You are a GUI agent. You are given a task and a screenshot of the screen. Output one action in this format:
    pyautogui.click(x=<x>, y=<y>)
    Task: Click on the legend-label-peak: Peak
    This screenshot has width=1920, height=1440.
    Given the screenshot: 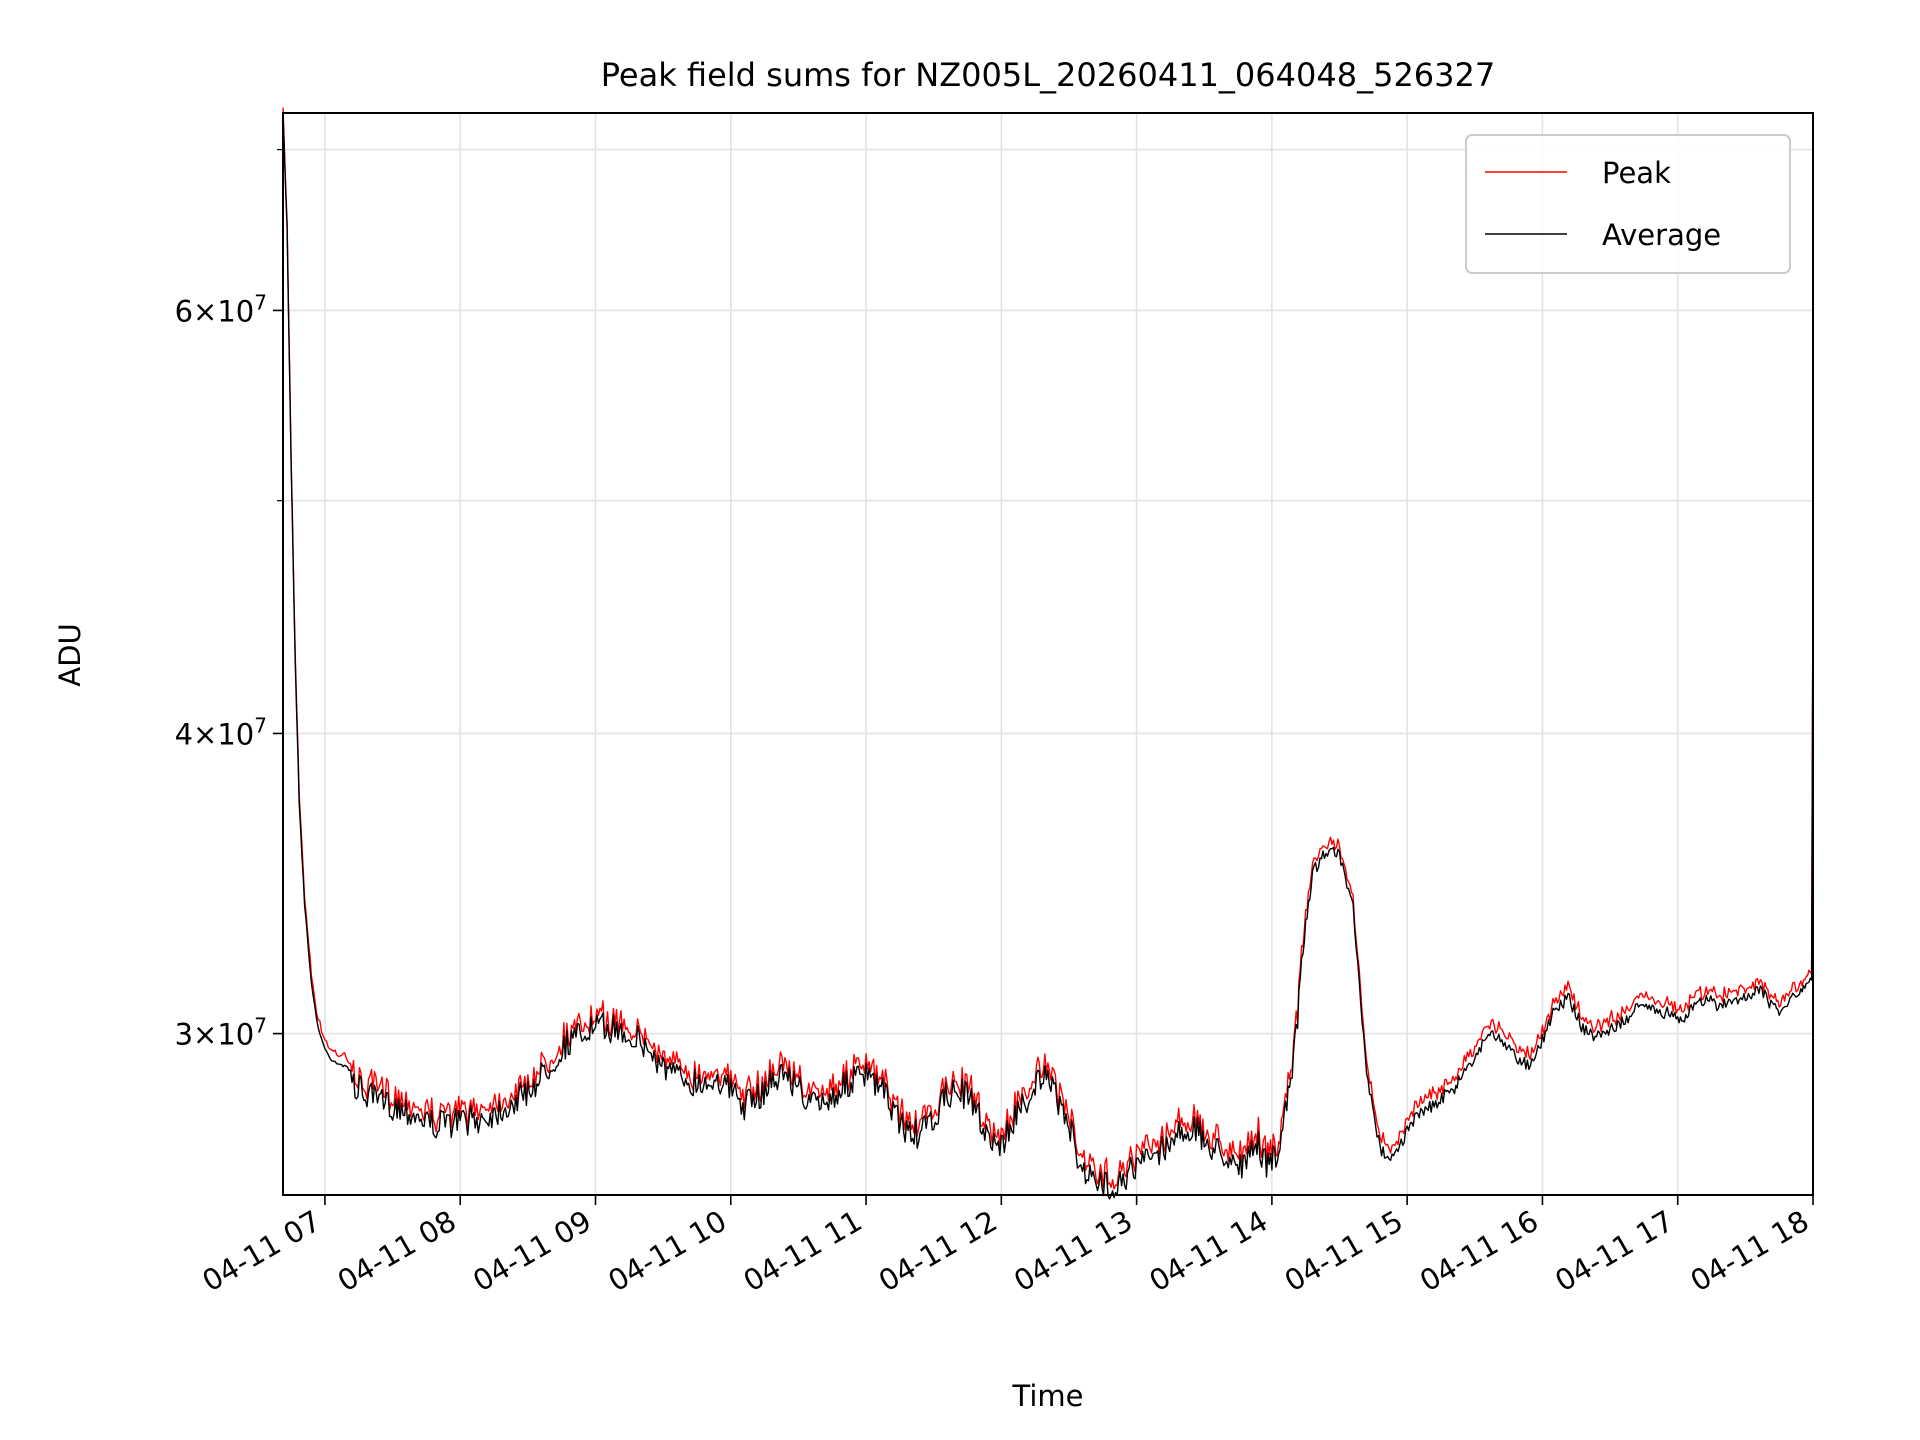 What is the action you would take?
    pyautogui.click(x=1636, y=173)
    